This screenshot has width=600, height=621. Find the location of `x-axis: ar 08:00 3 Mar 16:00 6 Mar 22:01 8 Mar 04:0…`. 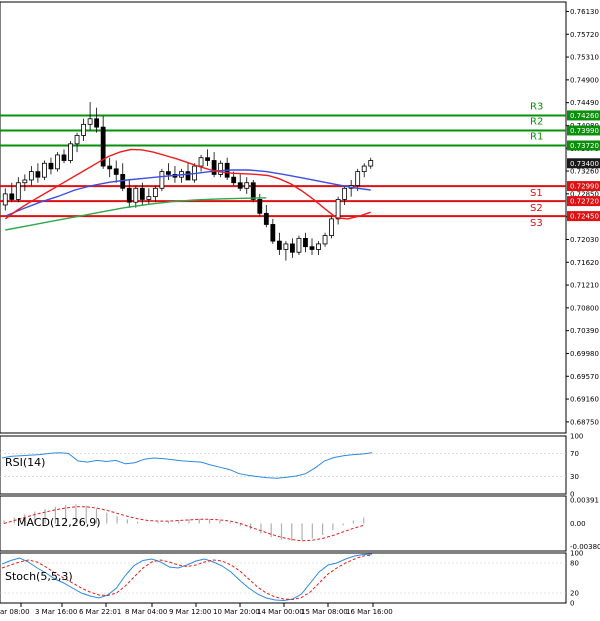

x-axis: ar 08:00 3 Mar 16:00 6 Mar 22:01 8 Mar 04:0… is located at coordinates (196, 609).